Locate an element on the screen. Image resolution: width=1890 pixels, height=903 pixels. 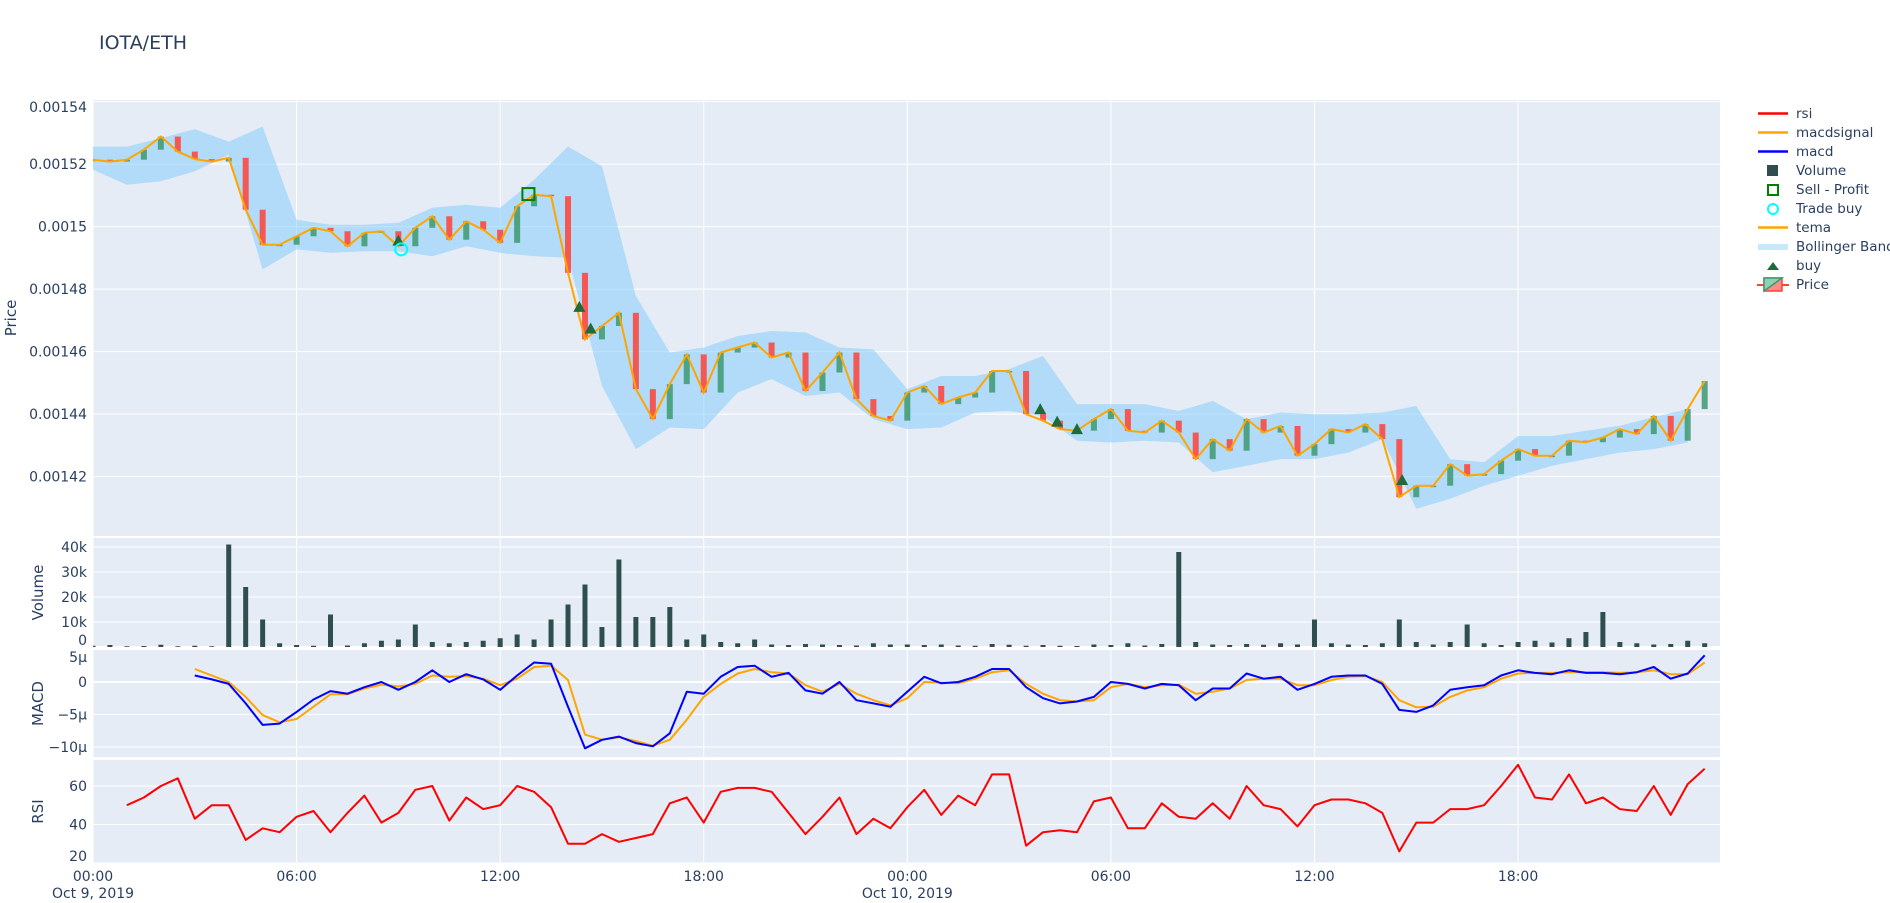
price-y-tick-label: 0.0015 is located at coordinates (62, 228).